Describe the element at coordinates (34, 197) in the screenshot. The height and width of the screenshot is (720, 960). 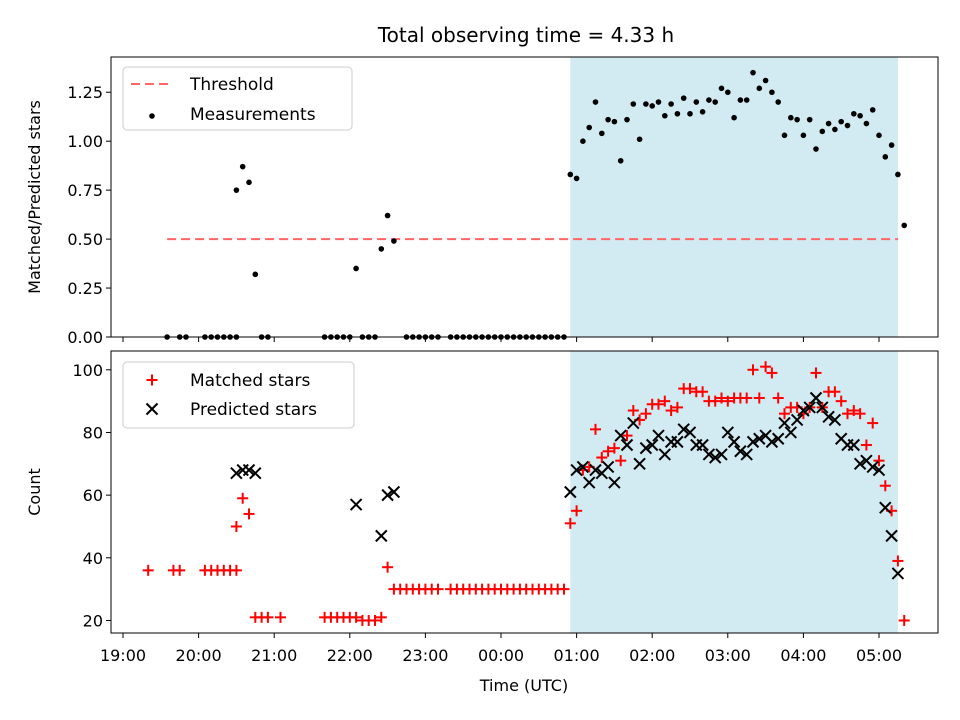
I see `y-axis-label: Matched/Predicted stars` at that location.